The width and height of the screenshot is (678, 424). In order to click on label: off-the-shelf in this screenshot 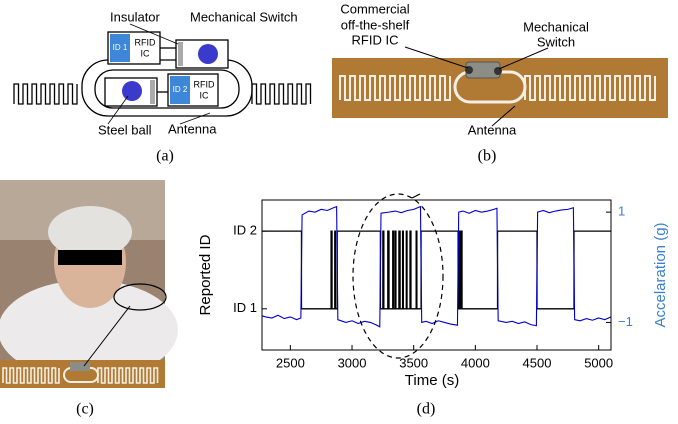, I will do `click(375, 24)`.